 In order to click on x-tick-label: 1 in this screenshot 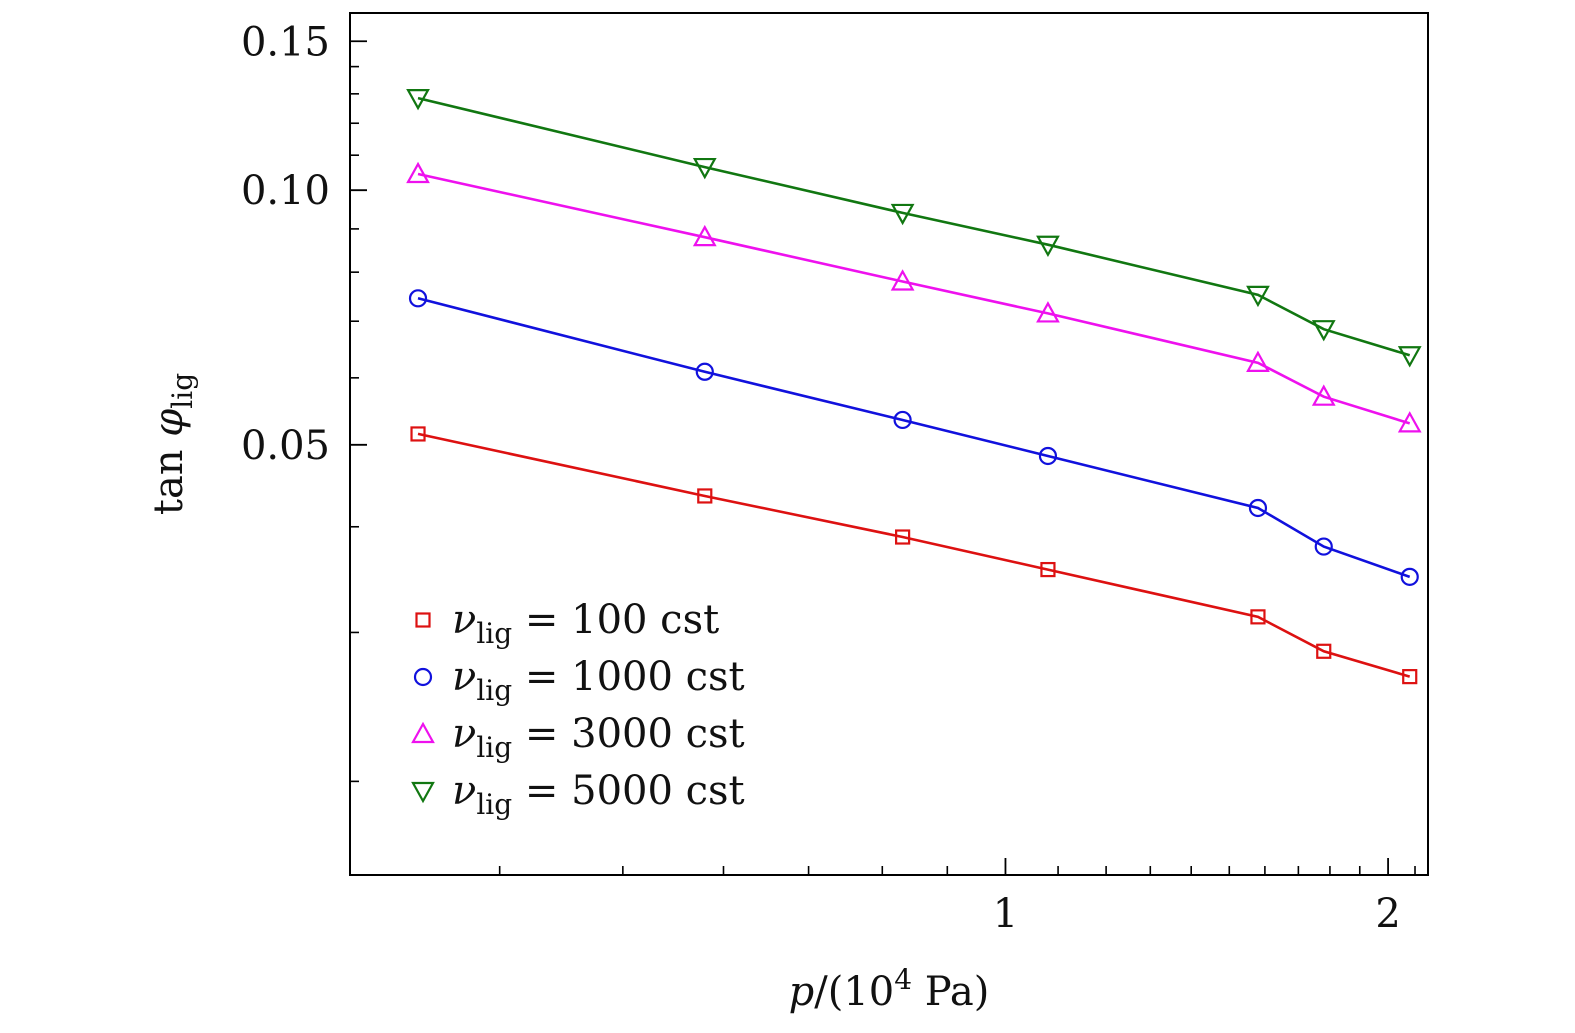, I will do `click(1005, 914)`.